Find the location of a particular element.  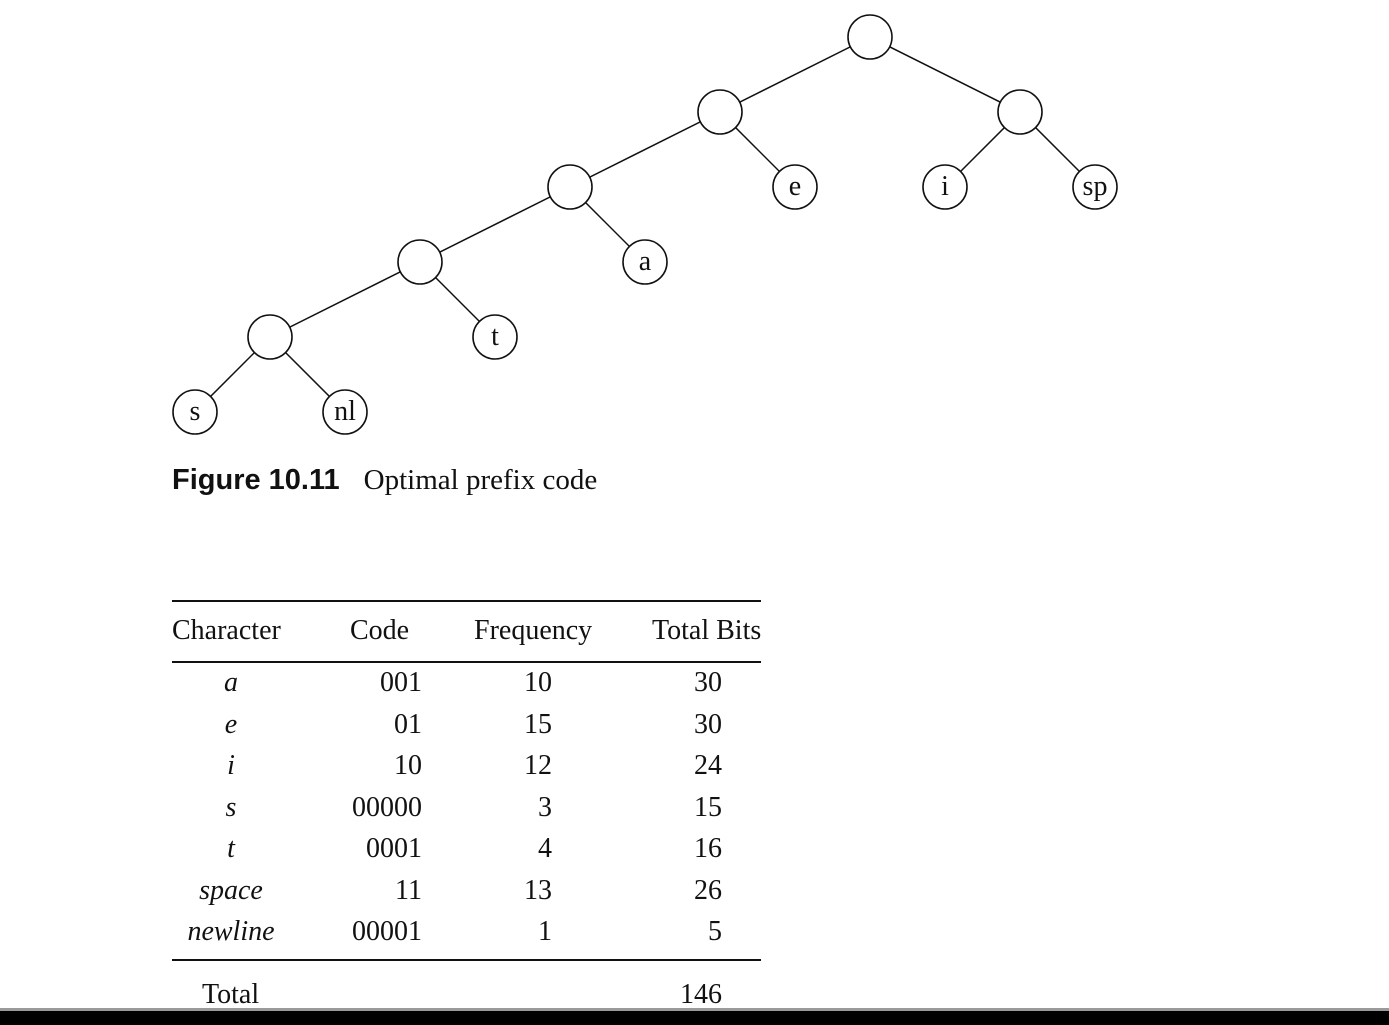

cell-character: a is located at coordinates (231, 682).